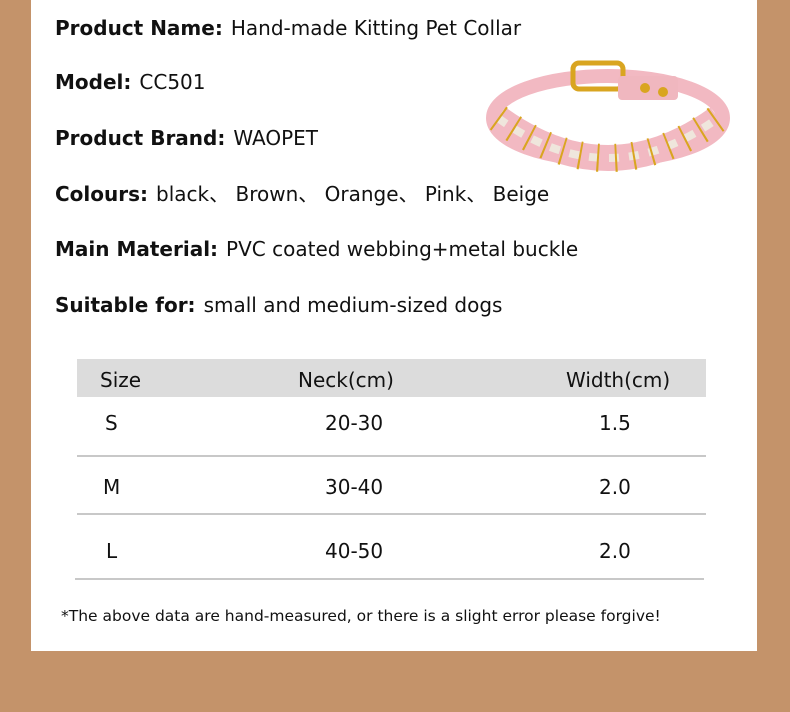  I want to click on spec-label: Colours:, so click(102, 194).